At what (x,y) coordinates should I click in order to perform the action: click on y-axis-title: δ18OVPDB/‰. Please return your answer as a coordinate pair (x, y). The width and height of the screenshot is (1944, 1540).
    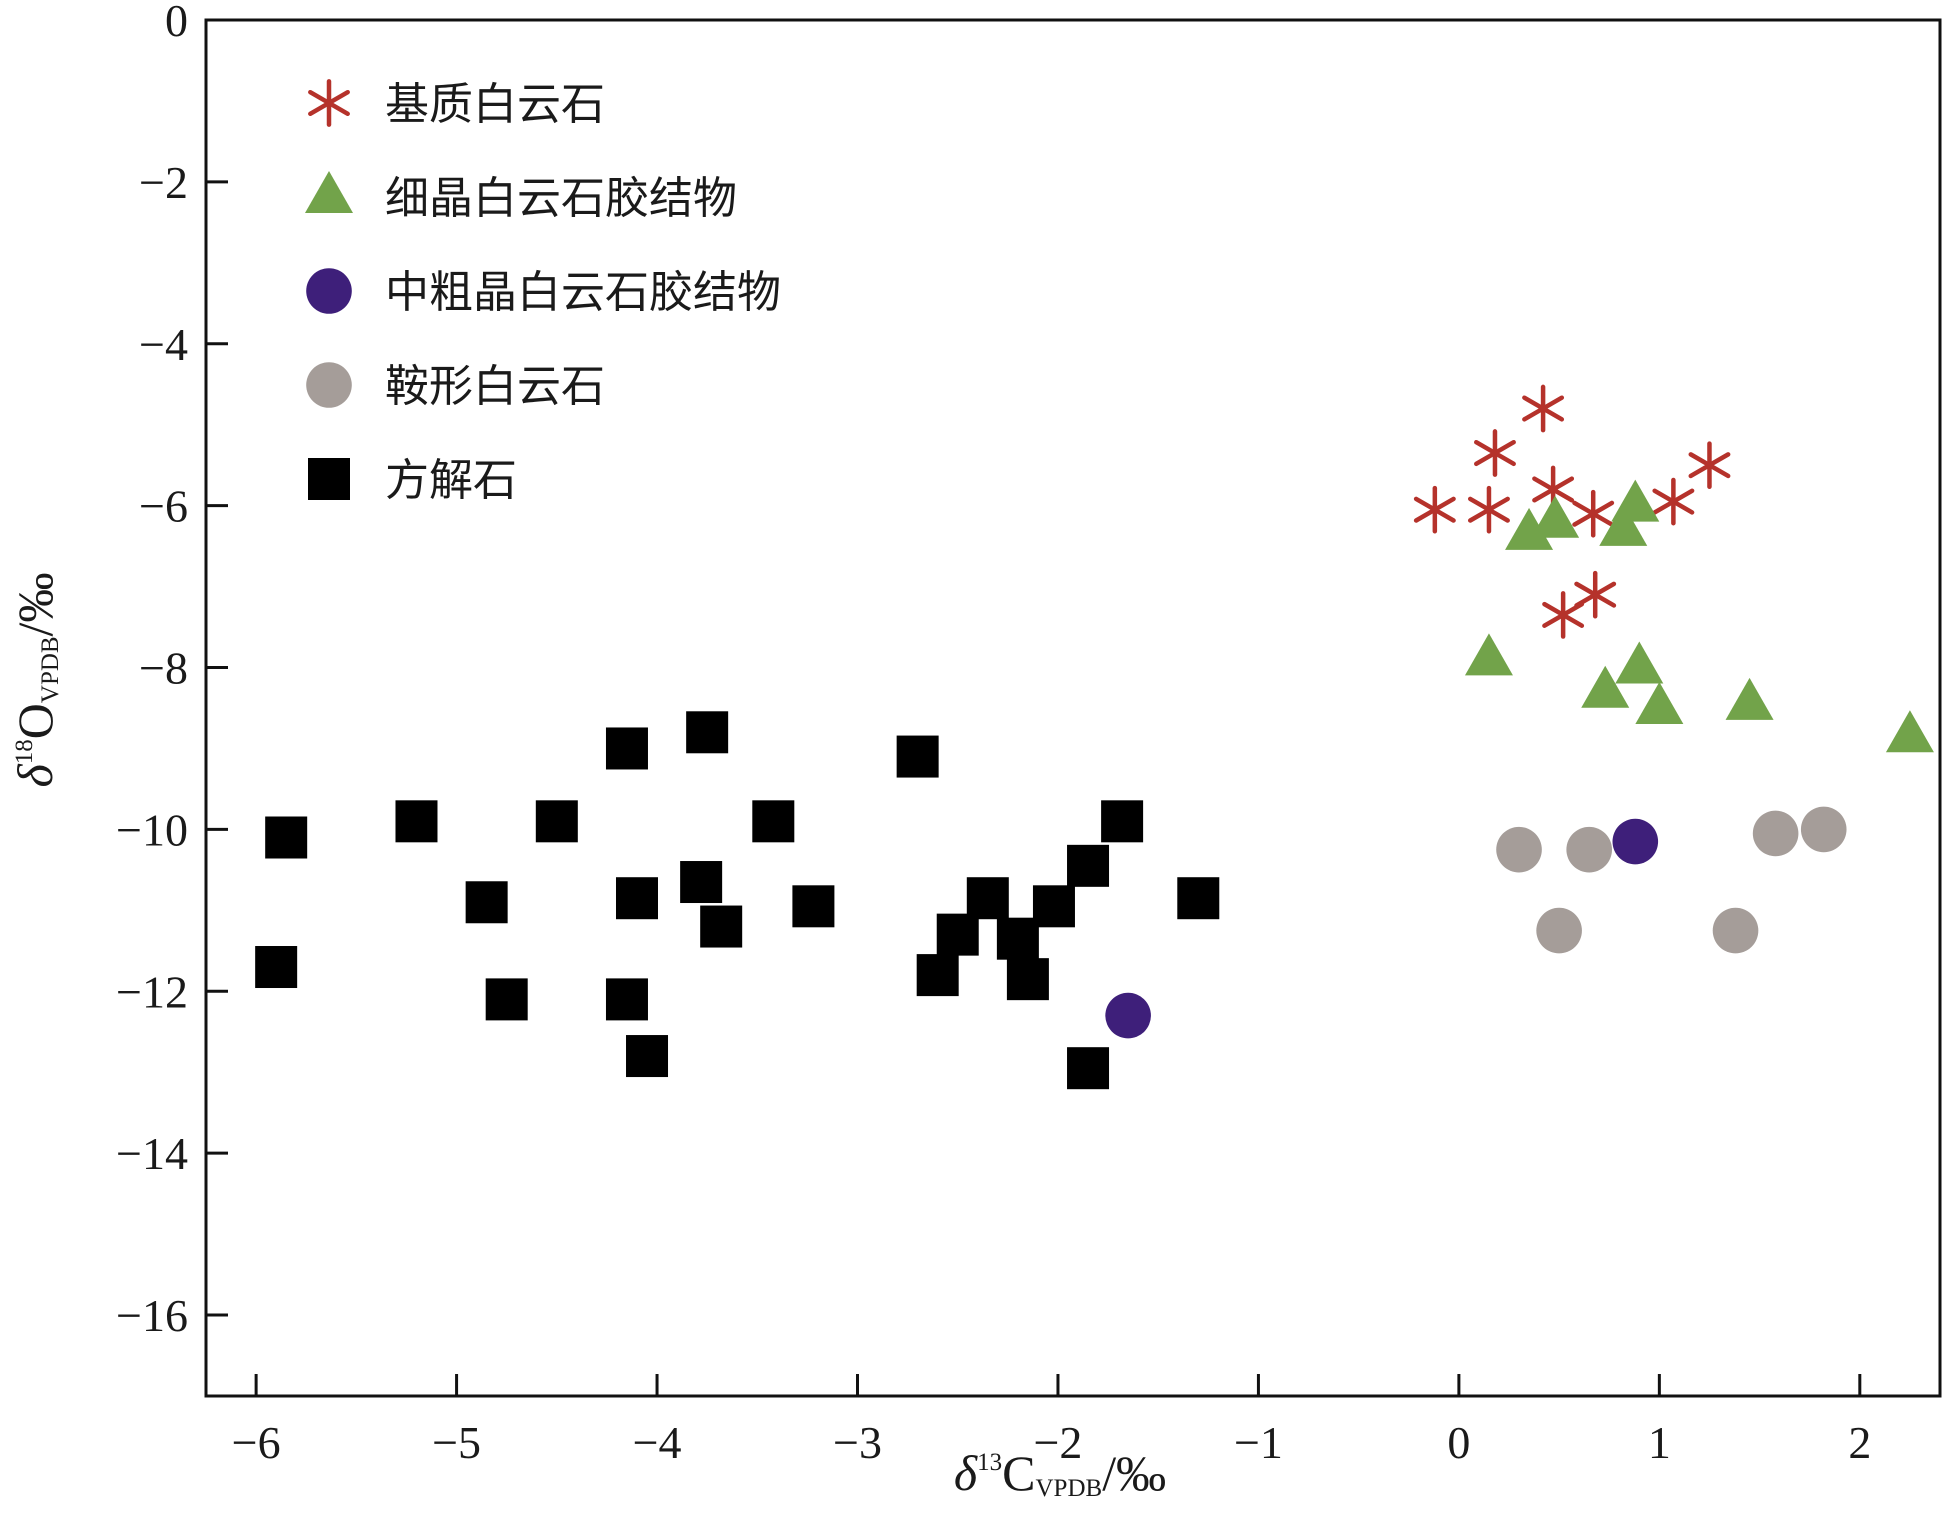
    Looking at the image, I should click on (35, 680).